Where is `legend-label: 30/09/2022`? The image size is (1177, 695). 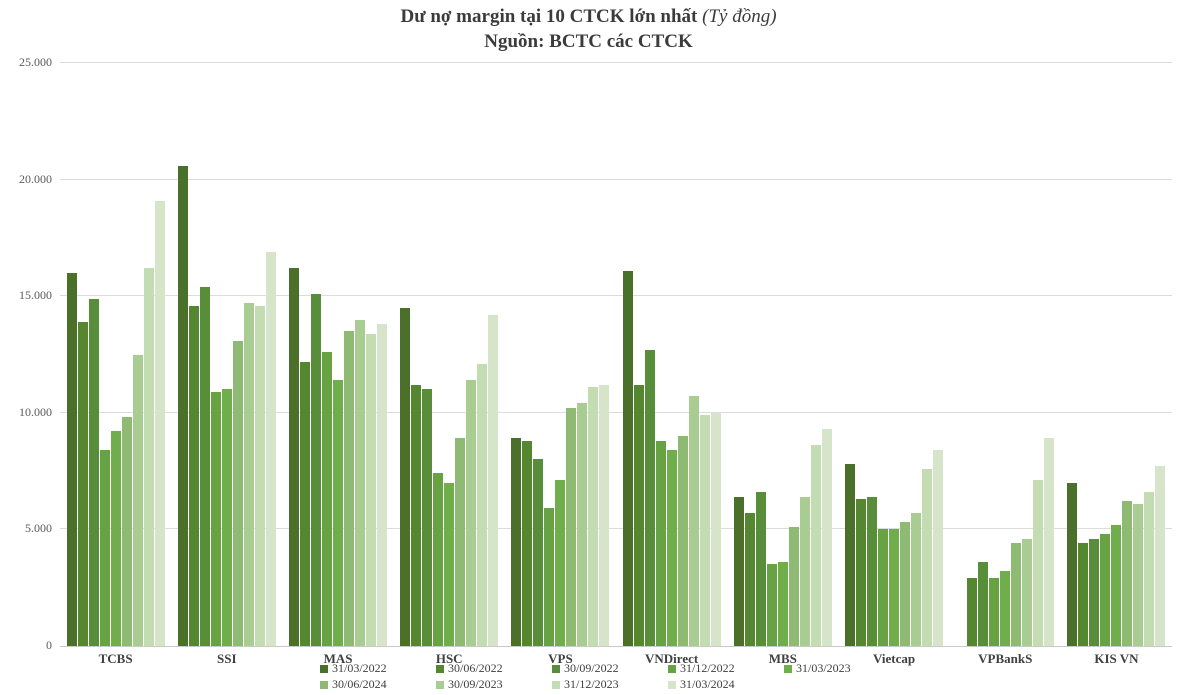
legend-label: 30/09/2022 is located at coordinates (591, 668).